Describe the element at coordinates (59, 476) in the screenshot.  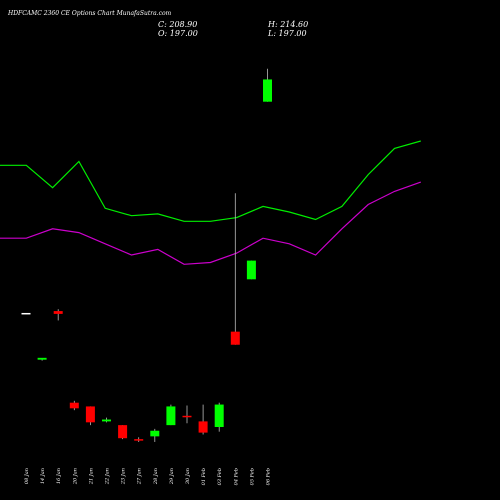
I see `x-tick-label: 16 Jan` at that location.